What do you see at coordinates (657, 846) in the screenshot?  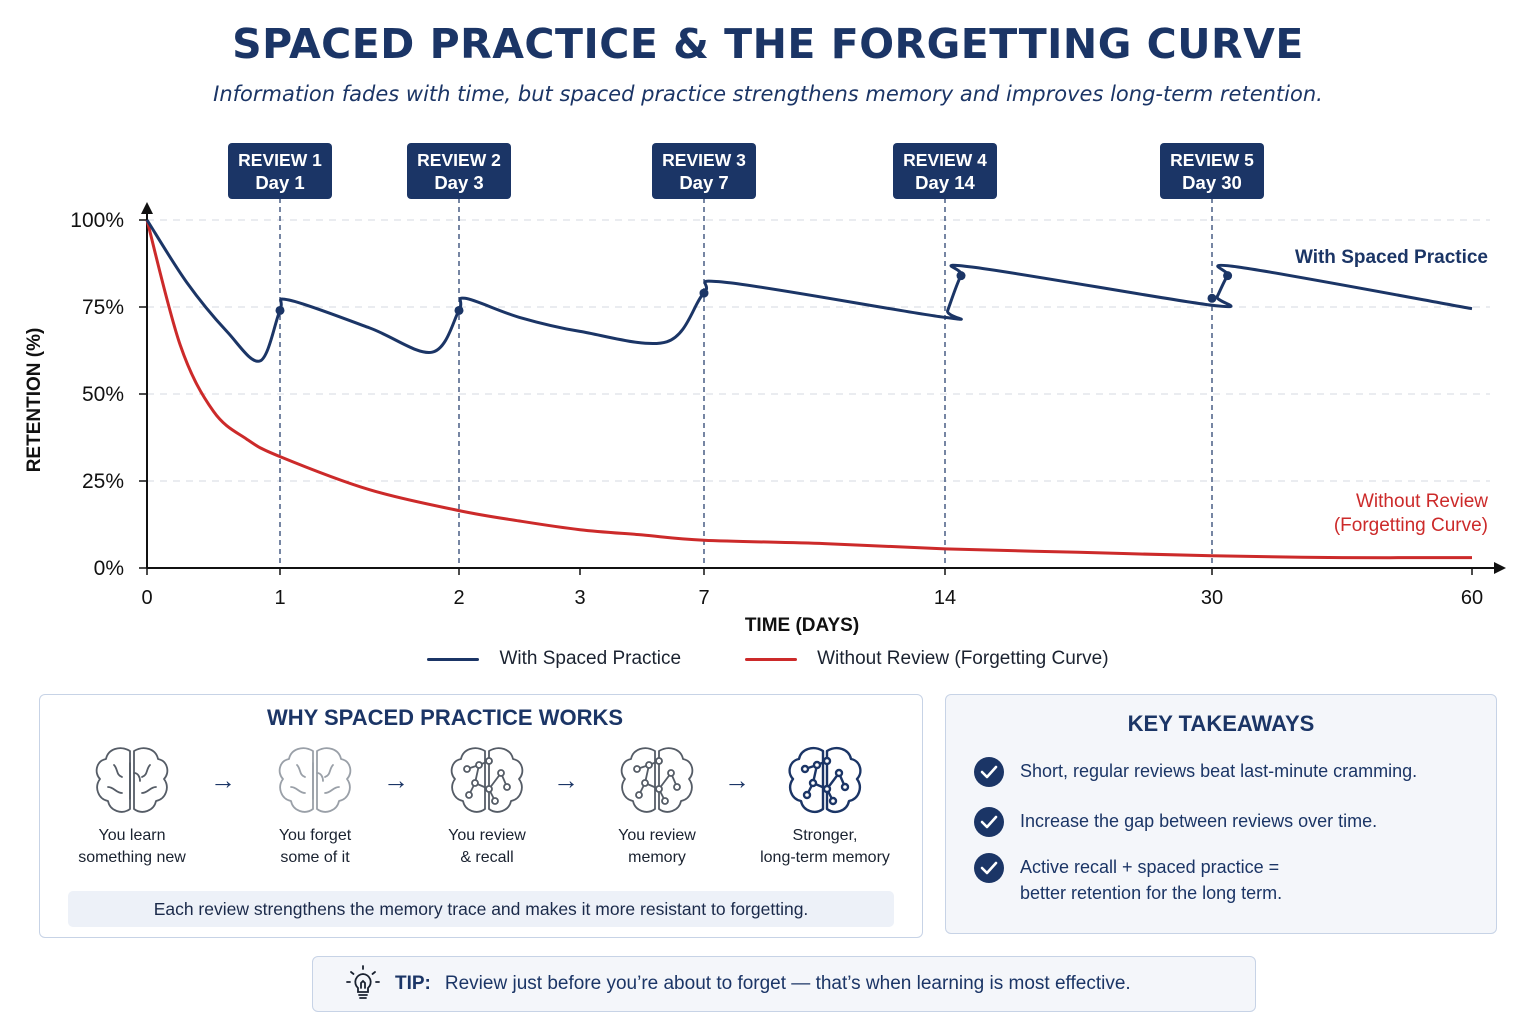 I see `memory-step-label: You review memory` at bounding box center [657, 846].